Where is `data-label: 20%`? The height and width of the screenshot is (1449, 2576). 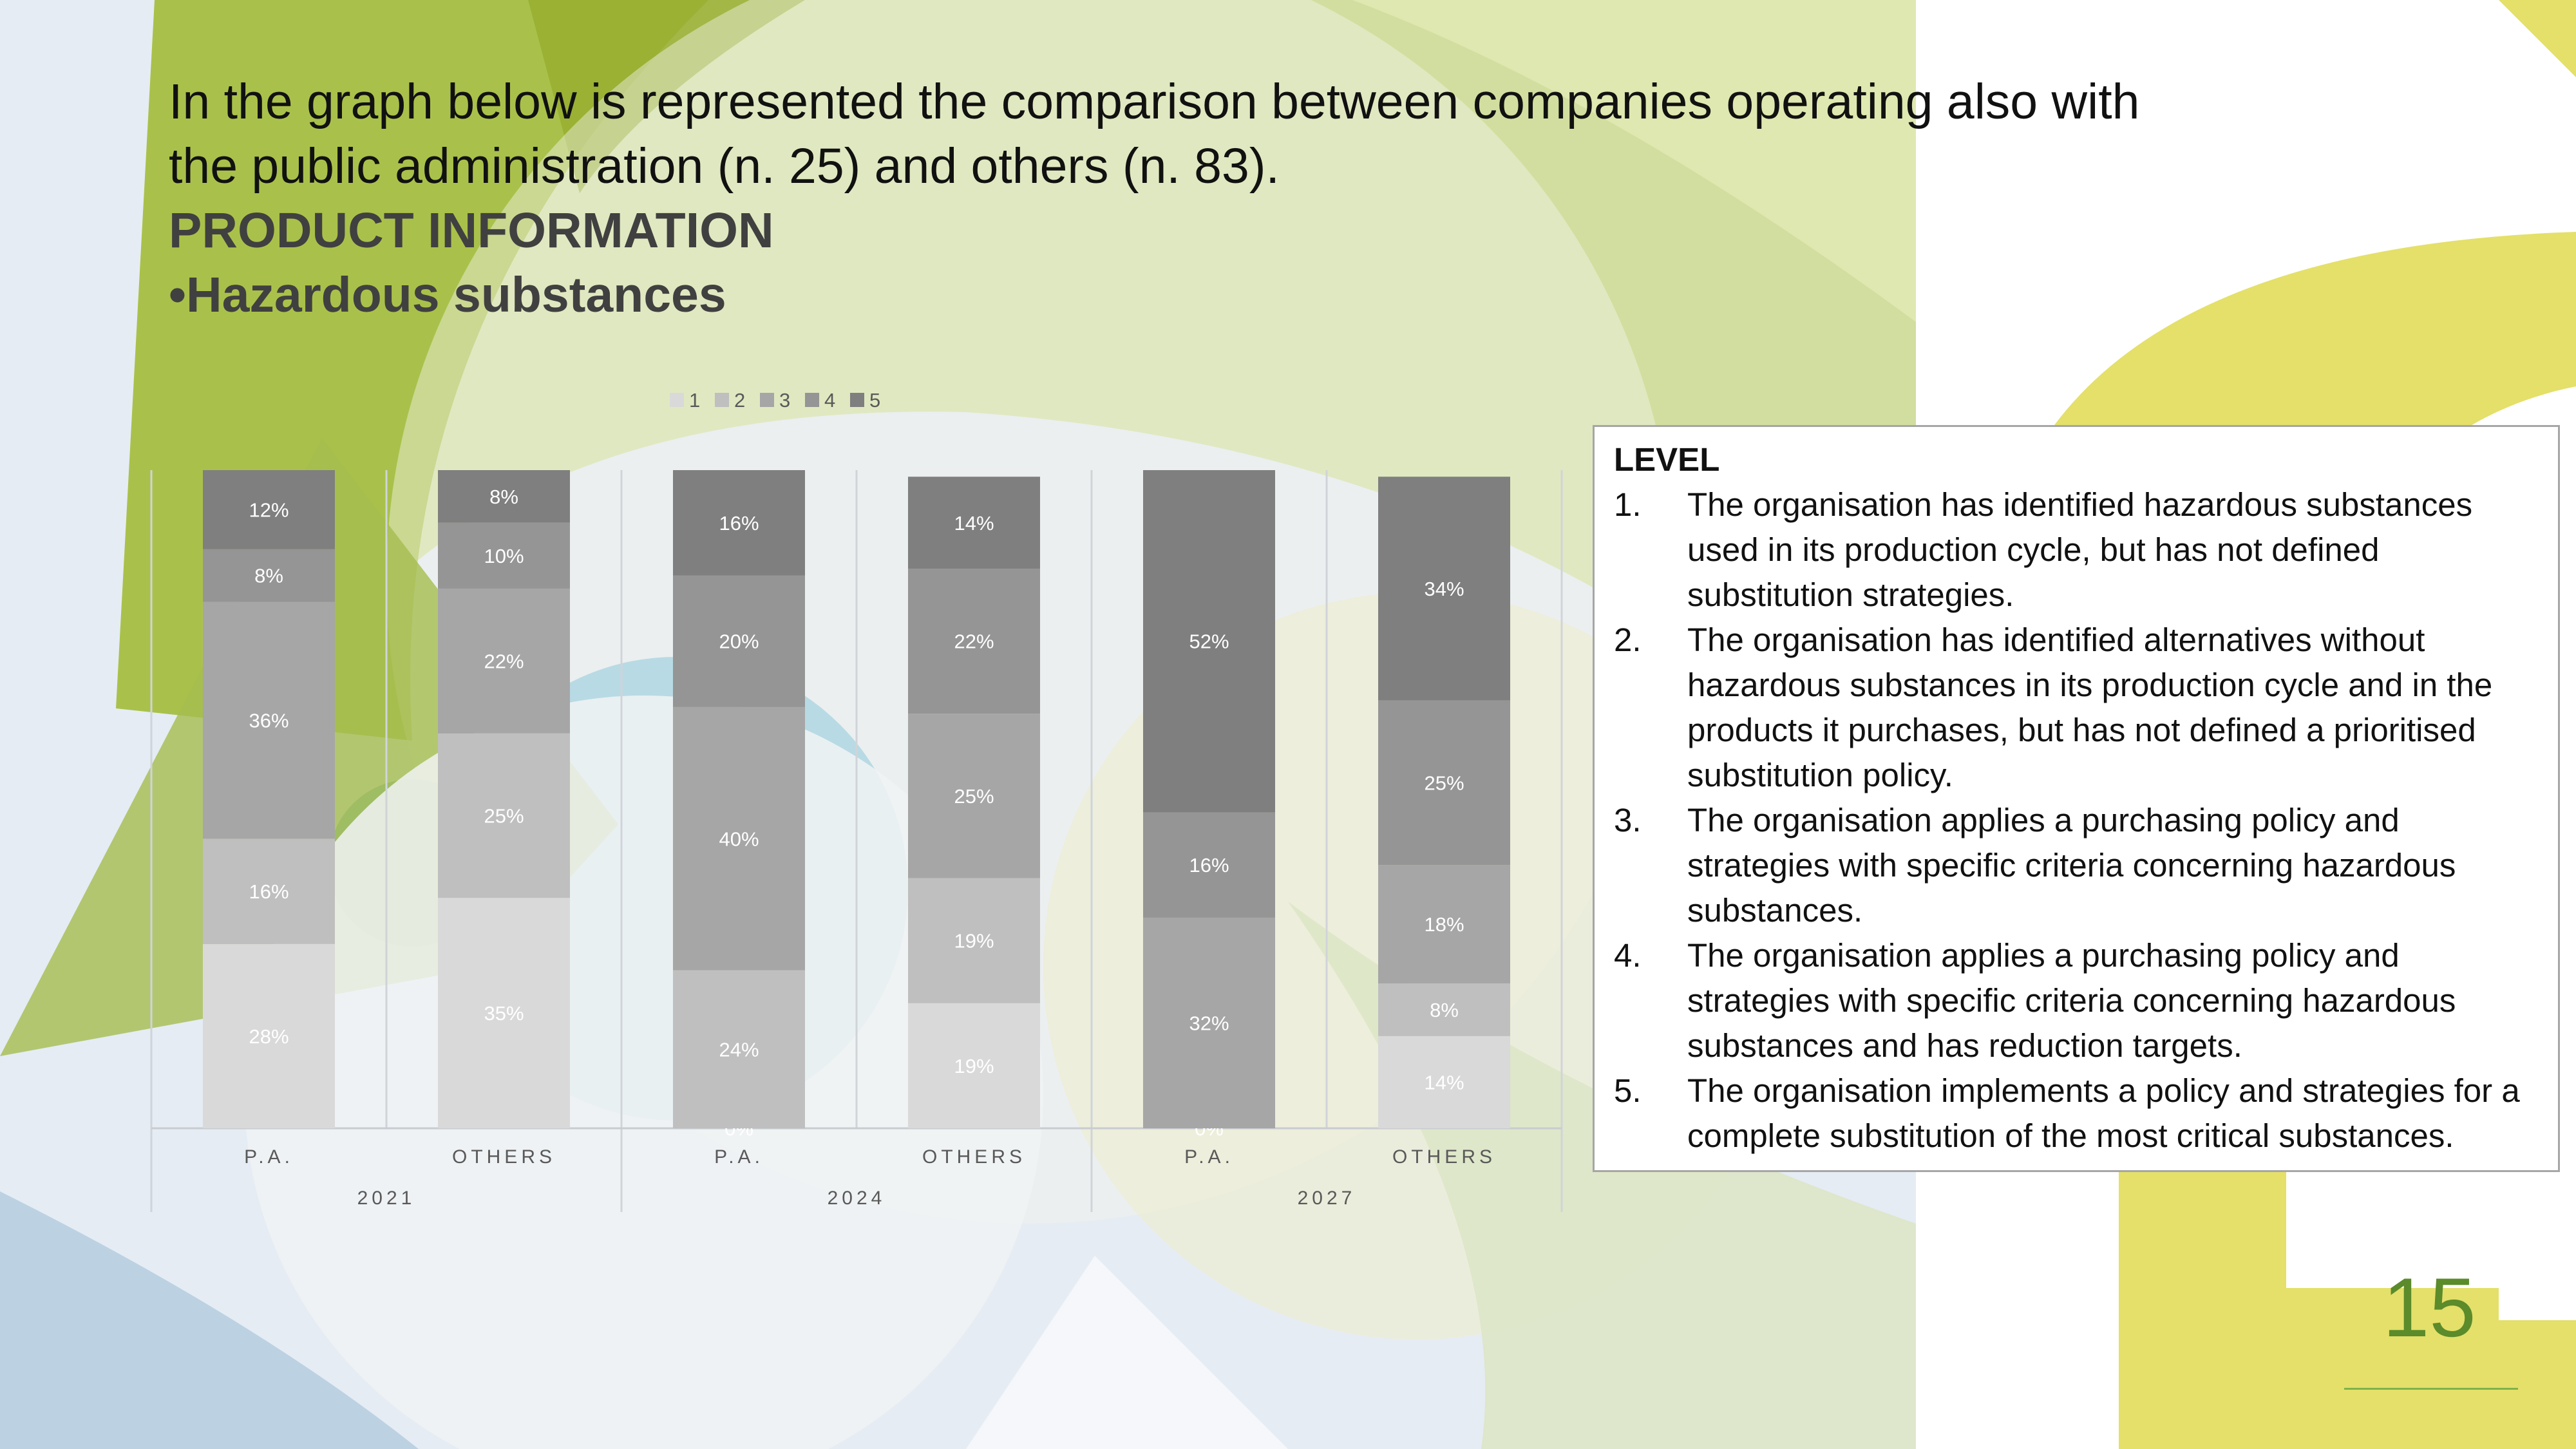 data-label: 20% is located at coordinates (739, 641).